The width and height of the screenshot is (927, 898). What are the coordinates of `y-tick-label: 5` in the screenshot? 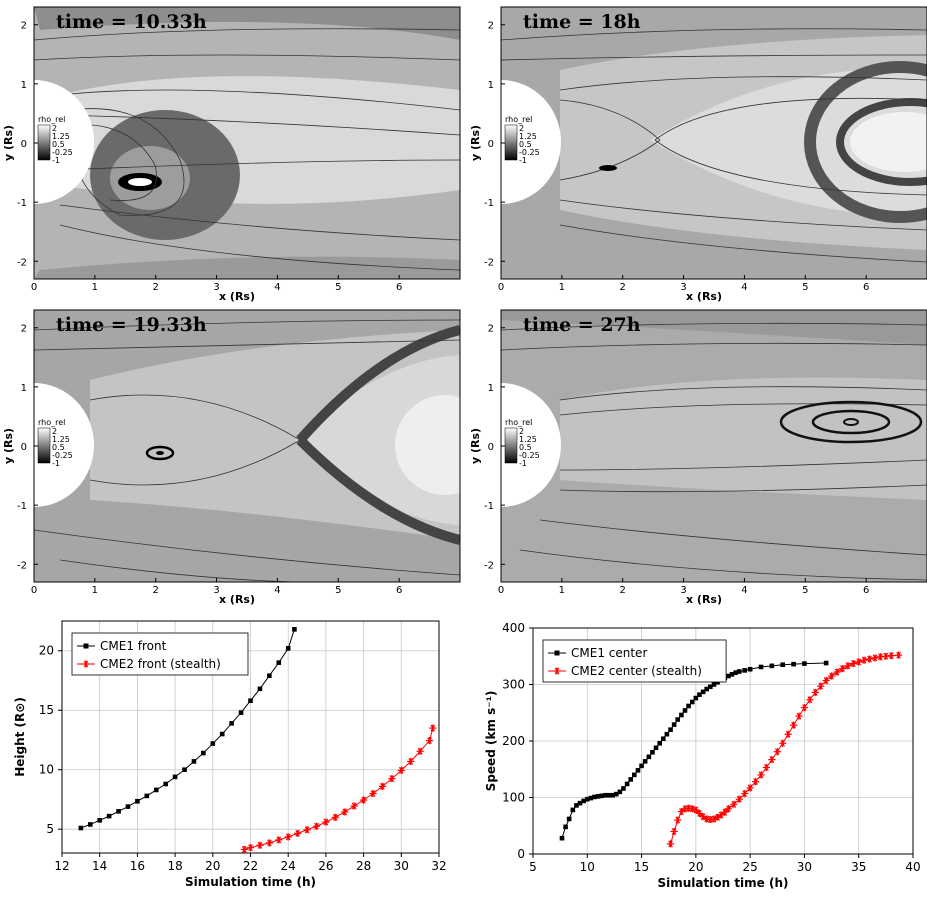 It's located at (50, 829).